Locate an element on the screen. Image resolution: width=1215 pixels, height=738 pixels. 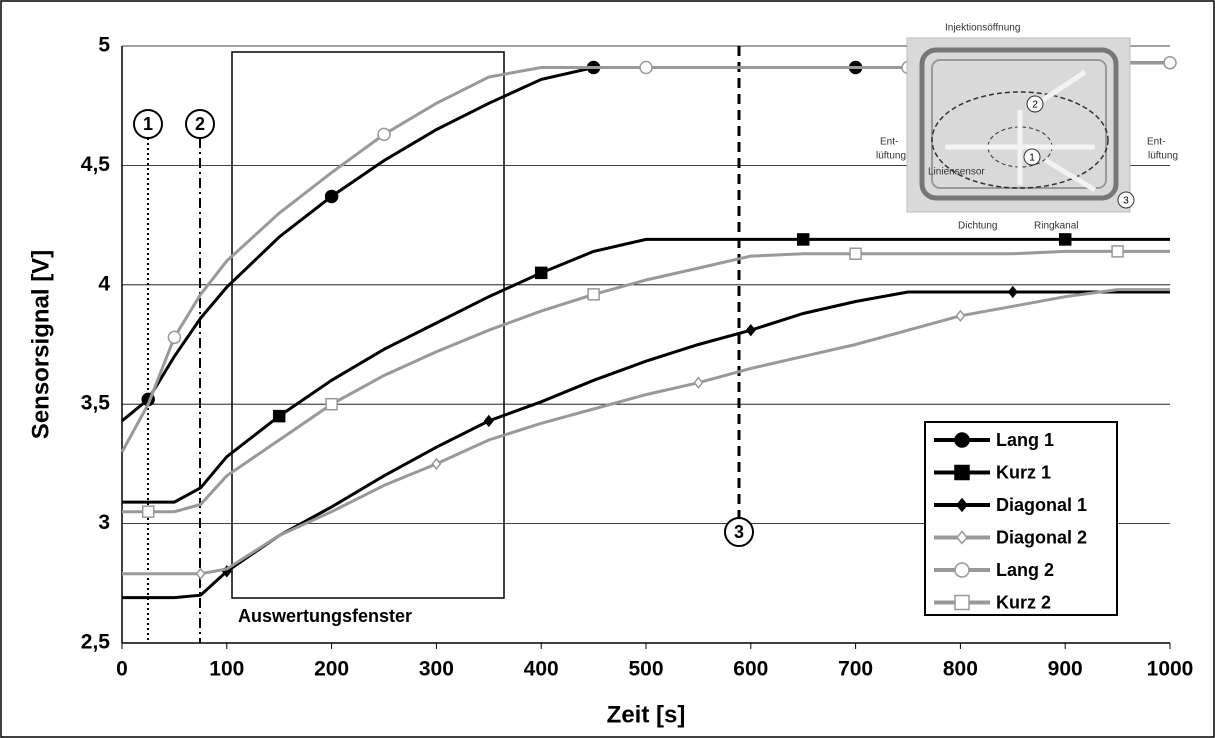
x-tick-label: 0 is located at coordinates (122, 669).